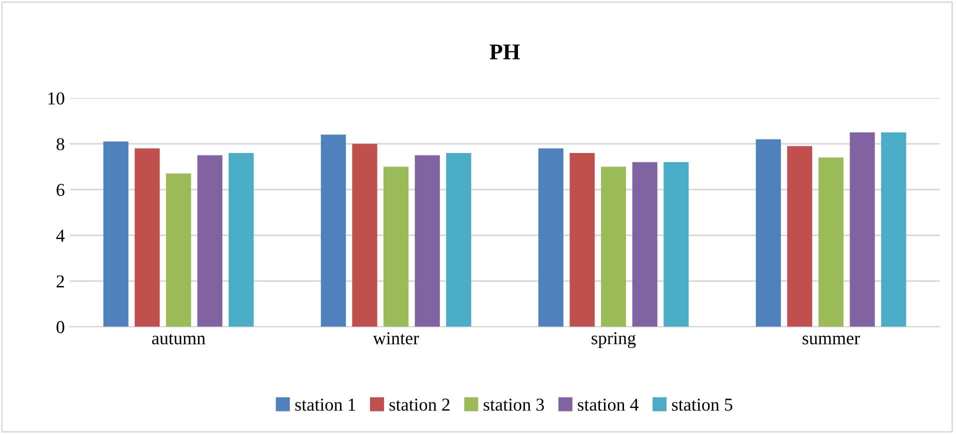  Describe the element at coordinates (505, 52) in the screenshot. I see `chart-title: PH` at that location.